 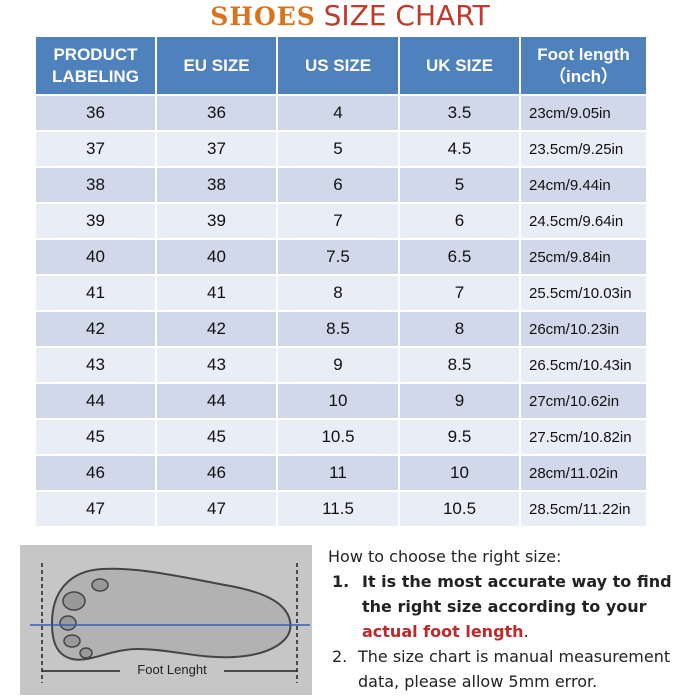 What do you see at coordinates (459, 293) in the screenshot?
I see `cell-uk-size: 7` at bounding box center [459, 293].